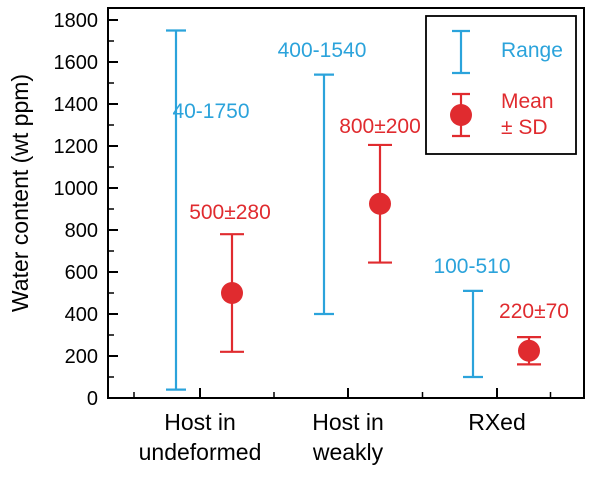 The width and height of the screenshot is (600, 479). I want to click on x-category-label: undeformed, so click(200, 452).